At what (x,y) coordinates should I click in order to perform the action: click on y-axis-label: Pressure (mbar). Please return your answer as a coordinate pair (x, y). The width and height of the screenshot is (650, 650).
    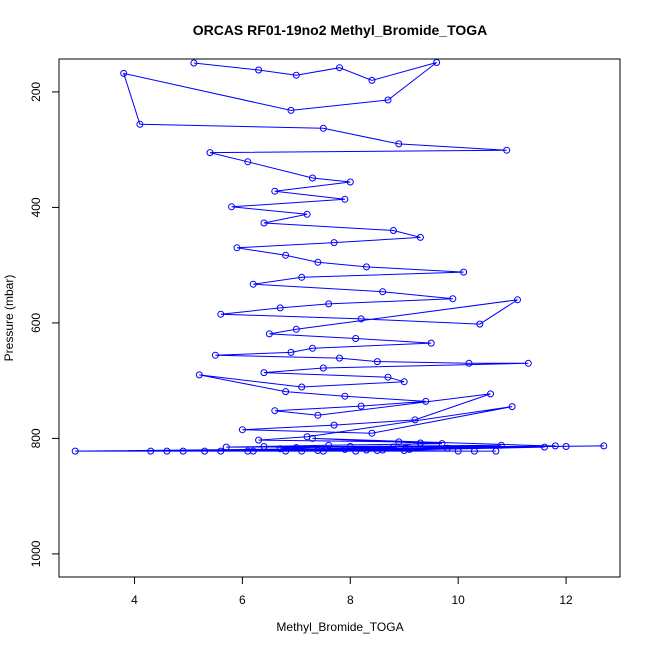
    Looking at the image, I should click on (9, 318).